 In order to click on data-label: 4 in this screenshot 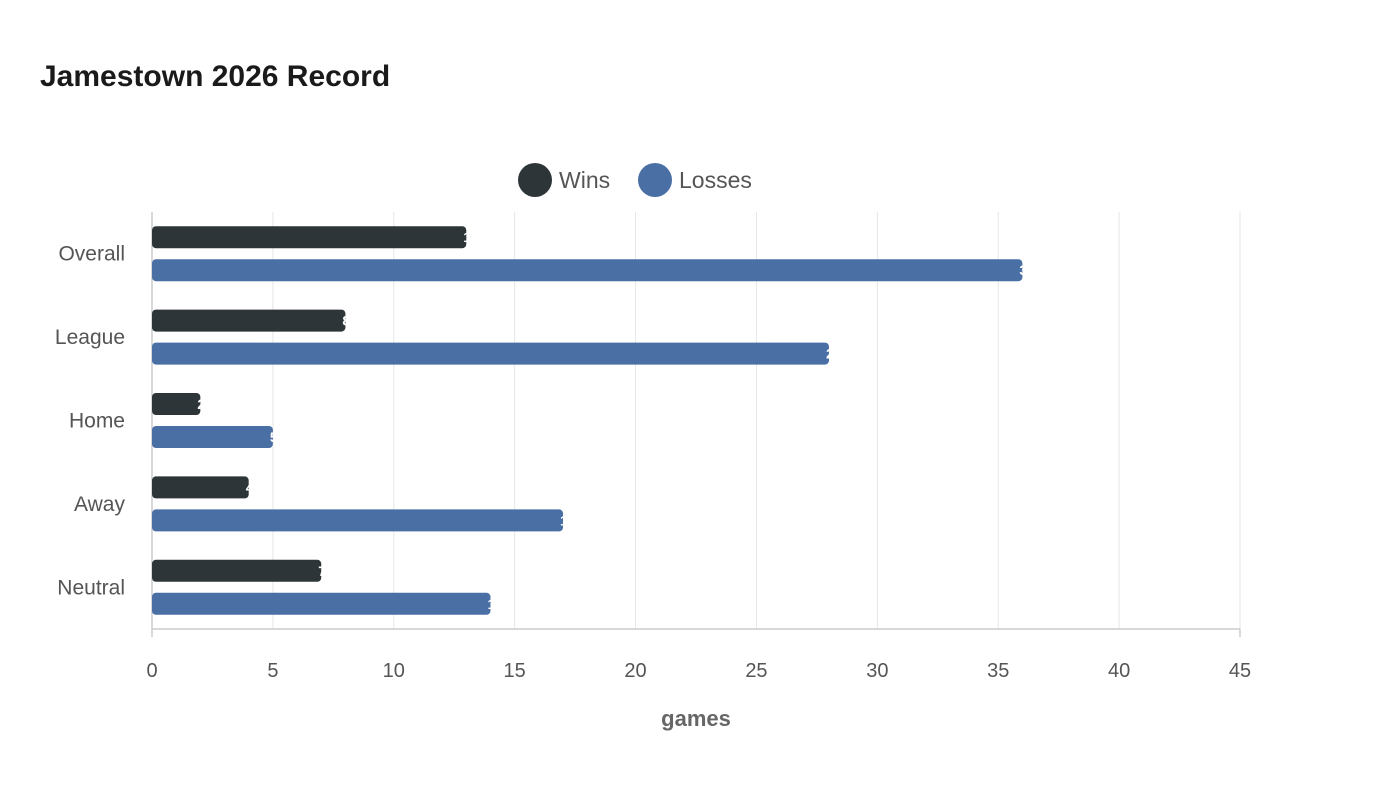, I will do `click(250, 487)`.